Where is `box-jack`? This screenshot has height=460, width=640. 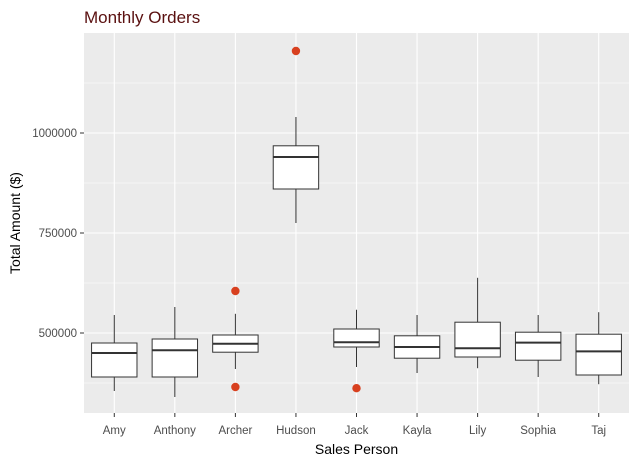 box-jack is located at coordinates (356, 351).